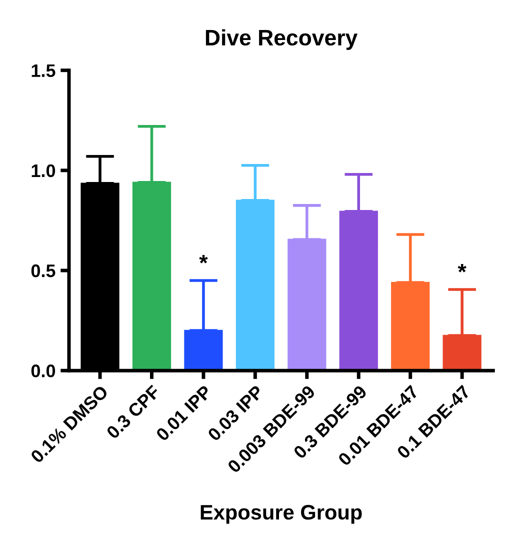  What do you see at coordinates (44, 71) in the screenshot?
I see `y-tick-label: 1.5` at bounding box center [44, 71].